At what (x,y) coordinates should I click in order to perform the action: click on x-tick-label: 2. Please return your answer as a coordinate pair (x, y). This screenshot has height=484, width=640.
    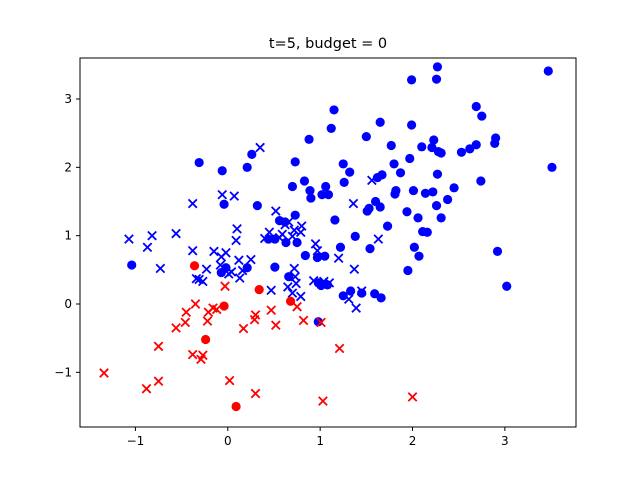
    Looking at the image, I should click on (413, 441).